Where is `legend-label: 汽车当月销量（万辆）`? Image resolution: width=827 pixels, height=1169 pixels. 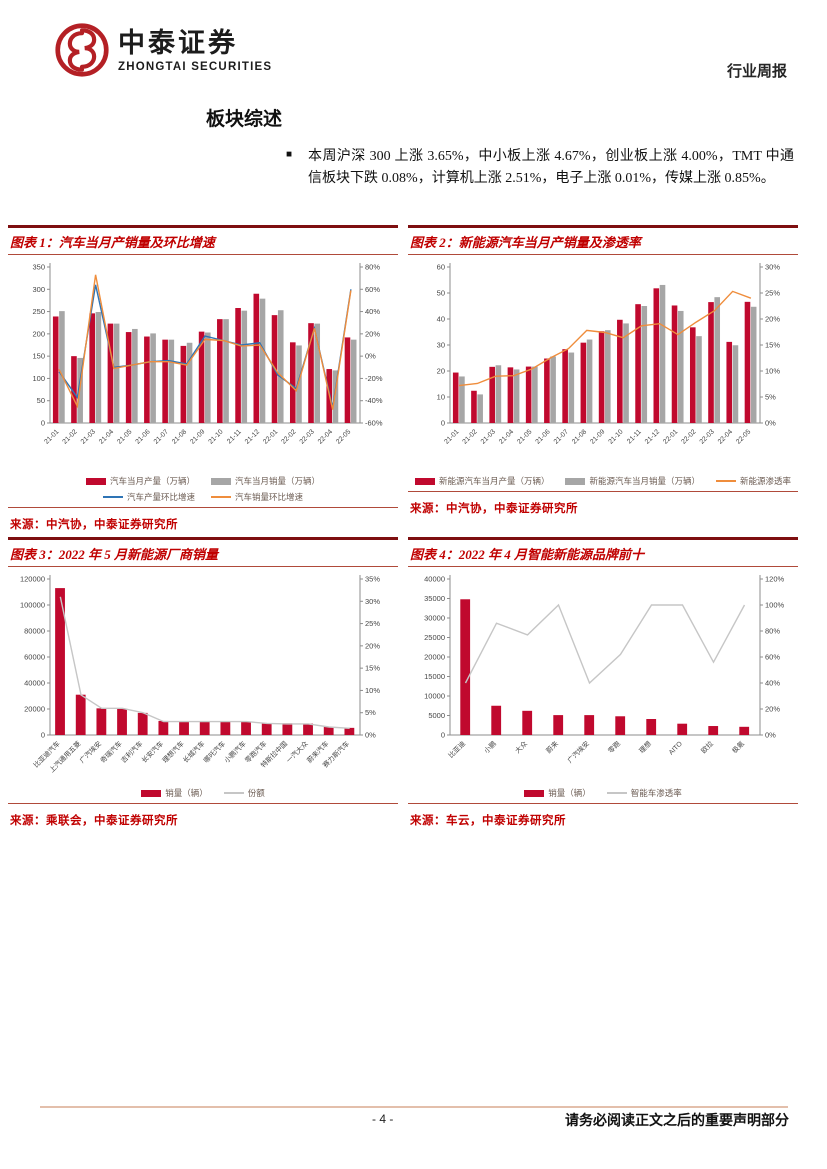
legend-label: 汽车当月销量（万辆） is located at coordinates (278, 481).